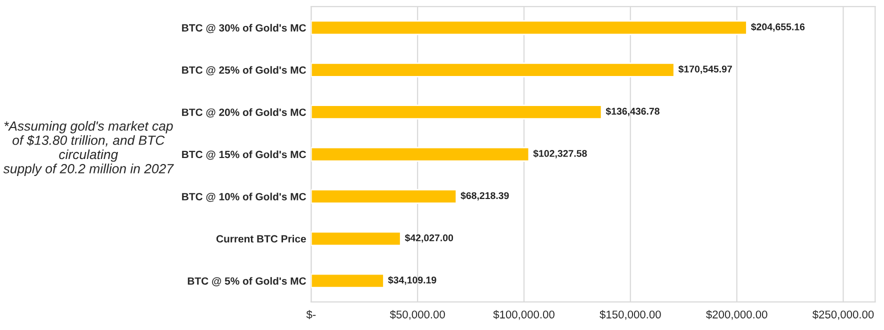  Describe the element at coordinates (244, 29) in the screenshot. I see `y-tick-label: BTC @ 30% of Gold's MC` at that location.